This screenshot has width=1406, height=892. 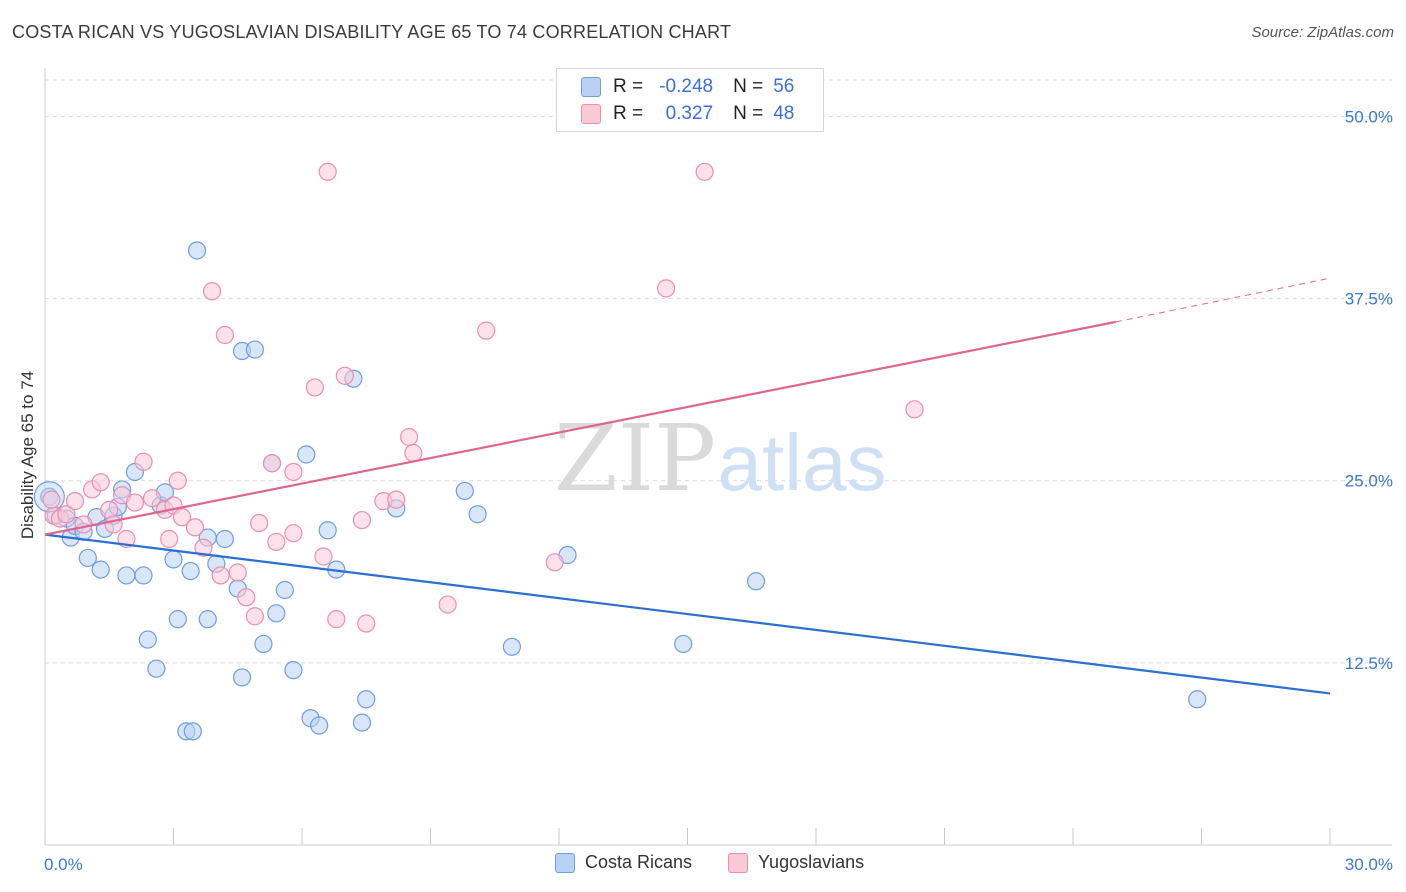 What do you see at coordinates (1369, 116) in the screenshot?
I see `y-tick-label: 50.0%` at bounding box center [1369, 116].